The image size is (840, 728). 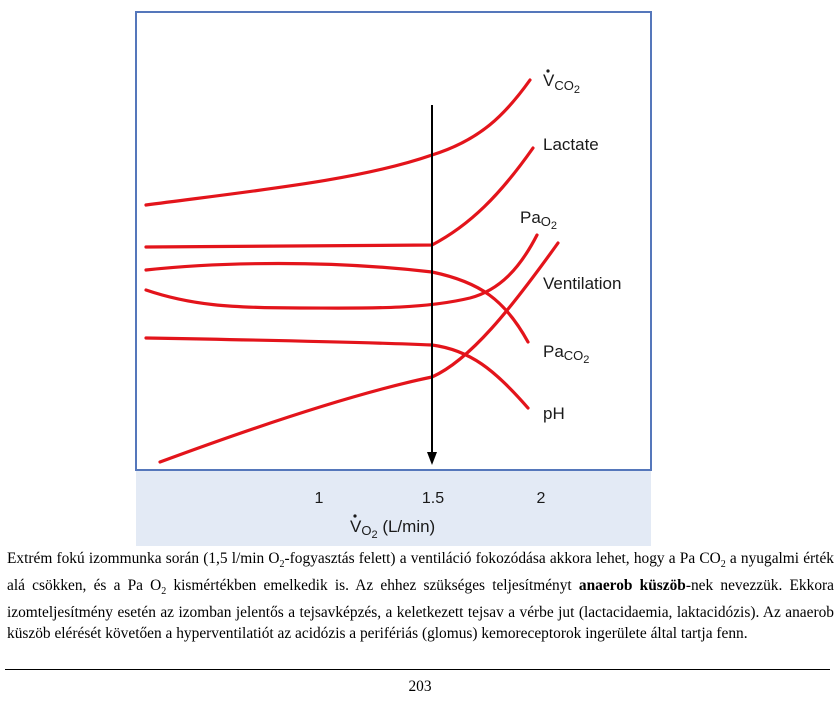 I want to click on threshold-arrow-head, so click(x=432, y=458).